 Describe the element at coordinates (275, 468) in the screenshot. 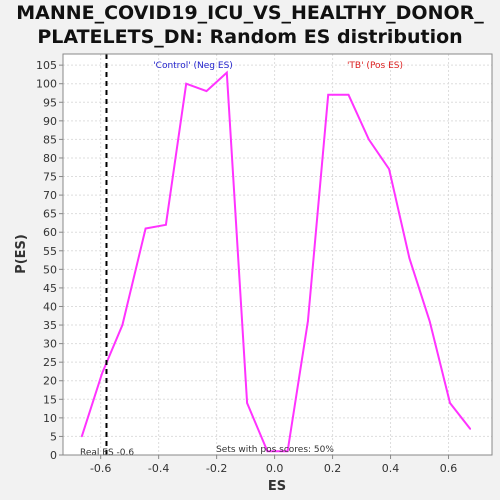

I see `x-tick-label: 0.0` at that location.